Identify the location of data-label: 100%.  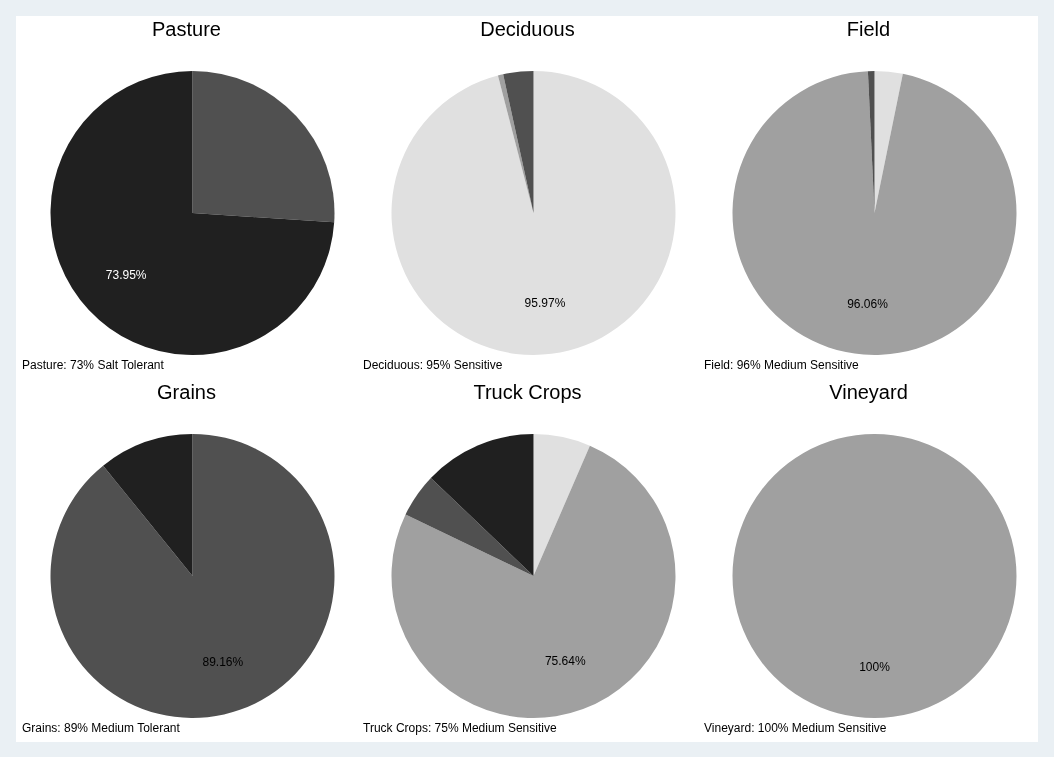
(875, 666).